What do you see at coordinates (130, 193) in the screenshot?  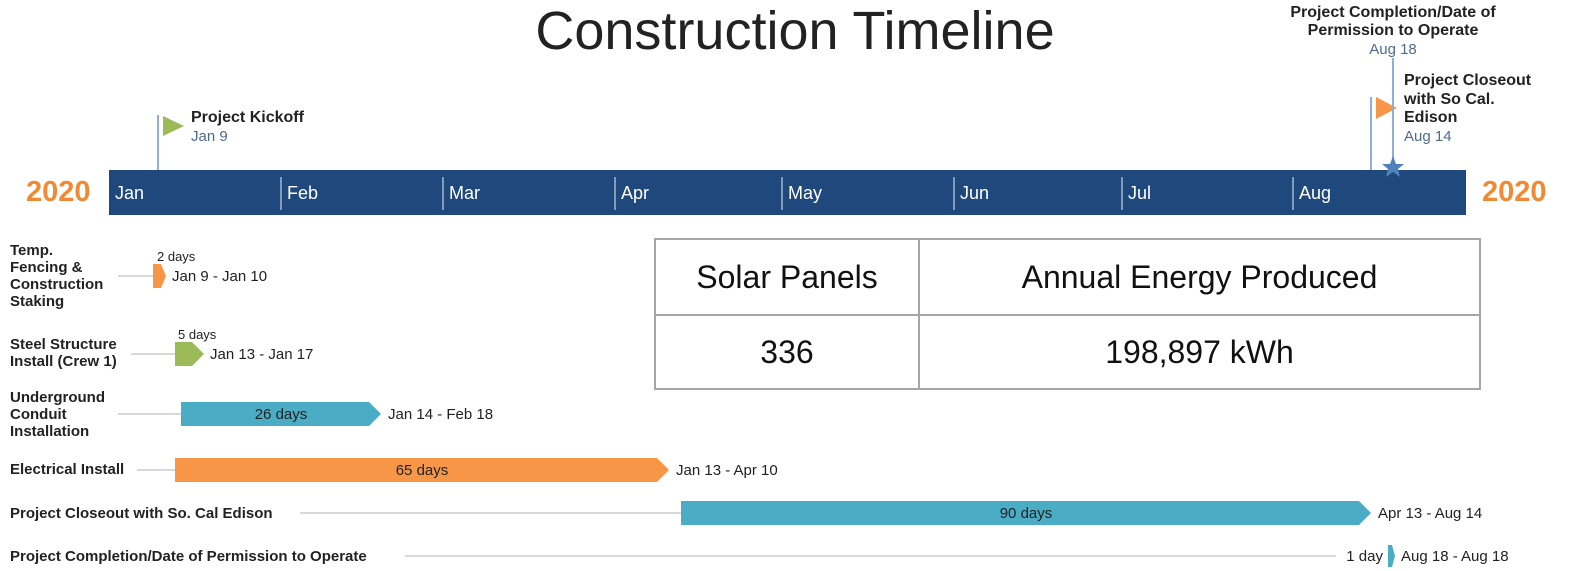 I see `month-label: Jan` at bounding box center [130, 193].